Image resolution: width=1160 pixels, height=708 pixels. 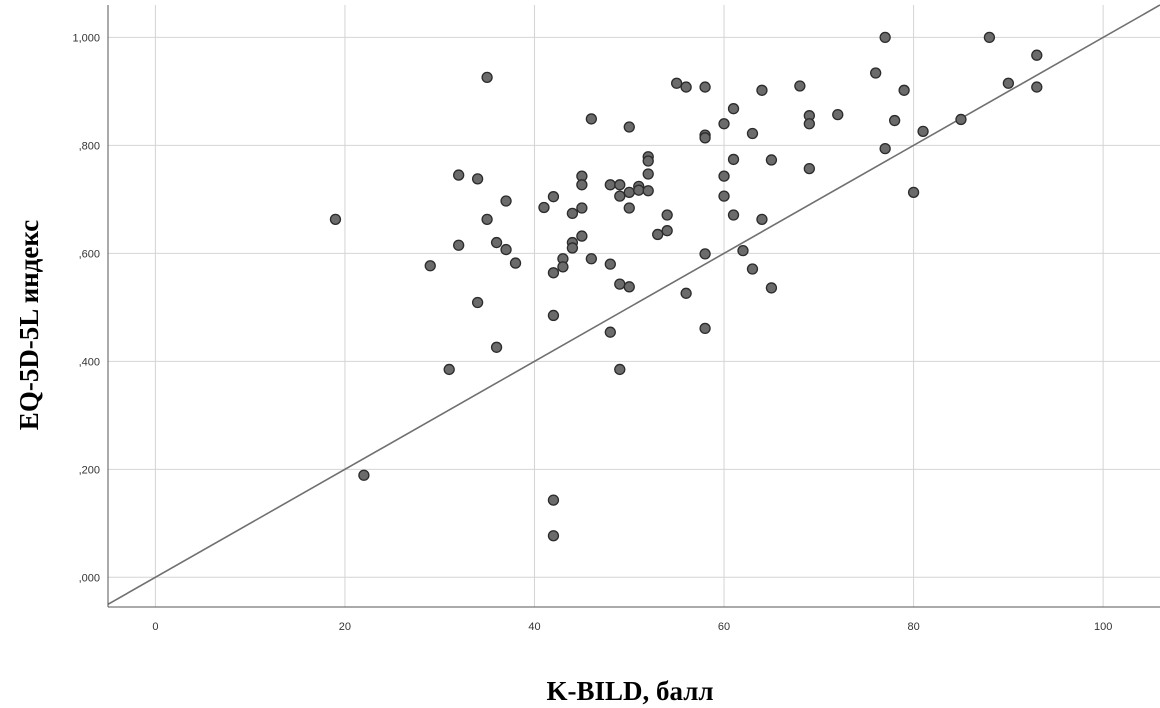 I want to click on x-tick-labels: 0 20 40 60 80 100, so click(x=632, y=627).